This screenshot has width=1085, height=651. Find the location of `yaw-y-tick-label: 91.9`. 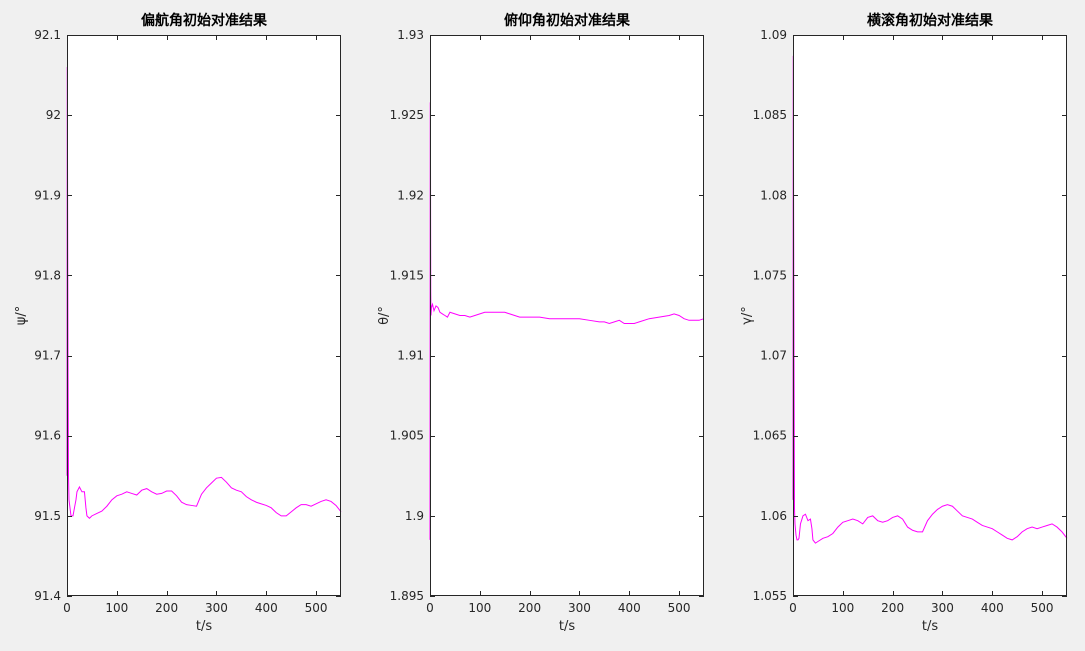

yaw-y-tick-label: 91.9 is located at coordinates (47, 195).